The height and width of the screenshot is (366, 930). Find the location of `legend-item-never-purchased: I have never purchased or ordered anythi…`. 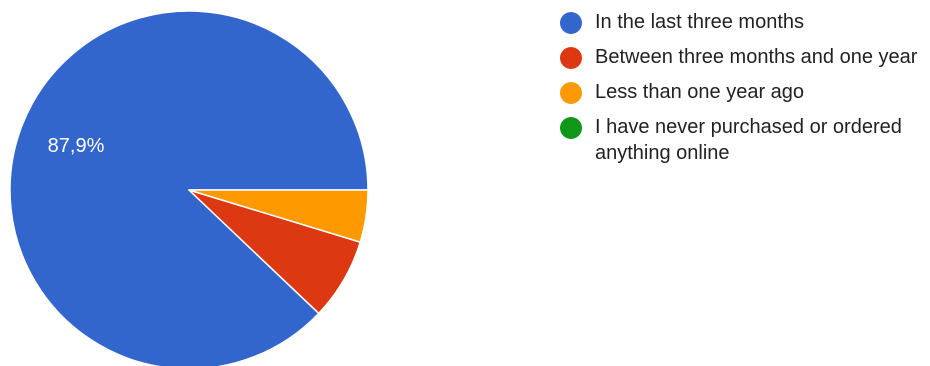

legend-item-never-purchased: I have never purchased or ordered anythi… is located at coordinates (745, 140).